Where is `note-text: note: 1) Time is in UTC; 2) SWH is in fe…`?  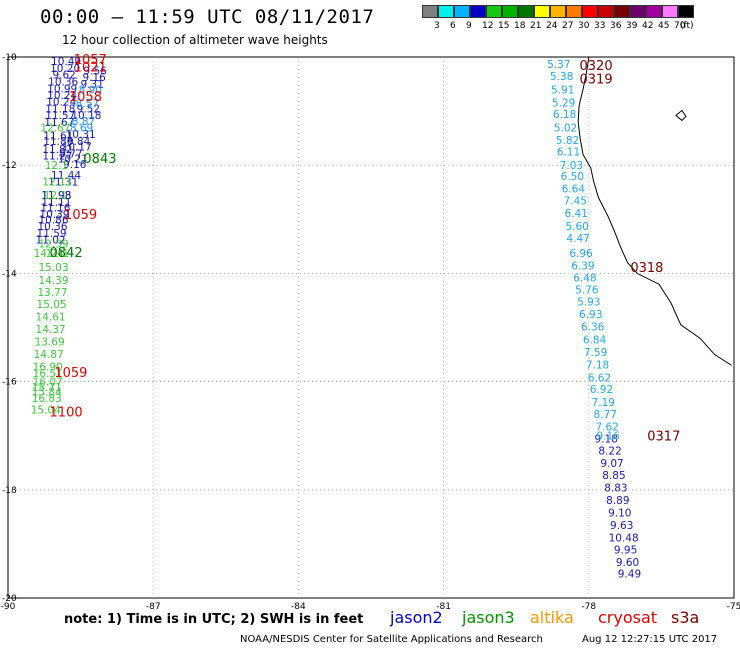 note-text: note: 1) Time is in UTC; 2) SWH is in fe… is located at coordinates (214, 619).